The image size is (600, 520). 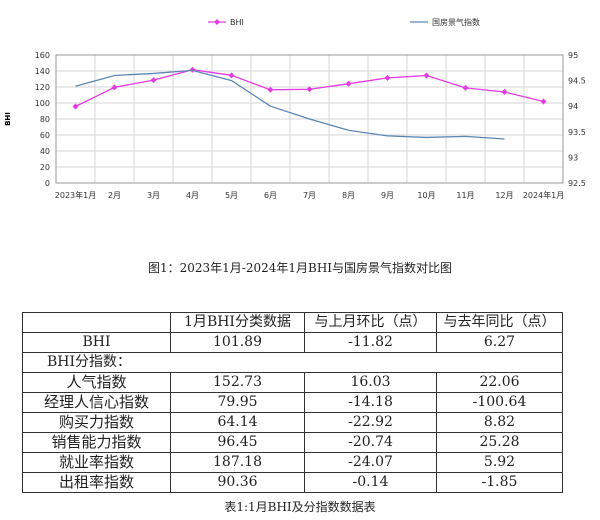 I want to click on table-row: 出租率指数 90.36 -0.14 -1.85, so click(x=292, y=482).